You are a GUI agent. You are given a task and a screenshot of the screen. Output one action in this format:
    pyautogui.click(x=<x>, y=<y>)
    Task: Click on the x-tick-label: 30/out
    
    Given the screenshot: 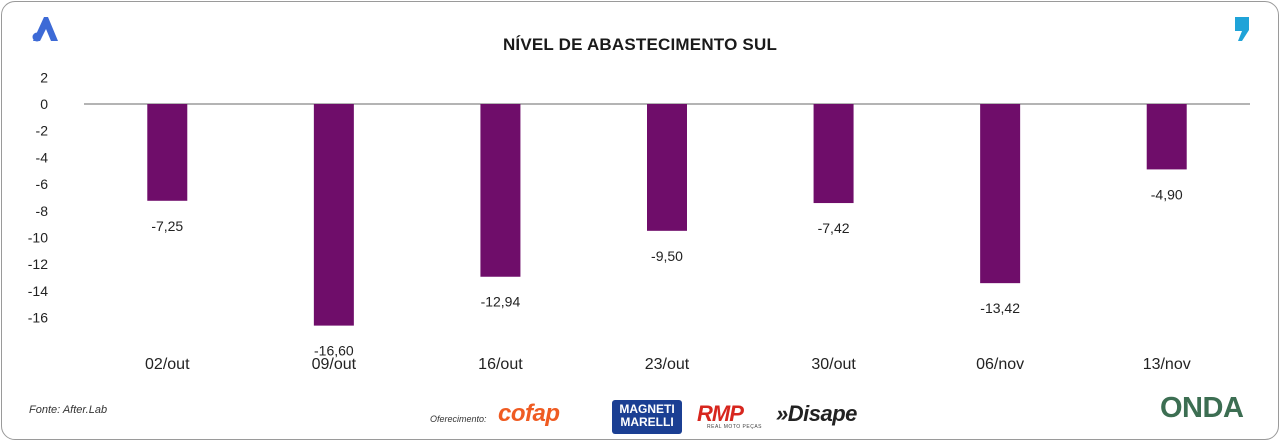 What is the action you would take?
    pyautogui.click(x=833, y=364)
    